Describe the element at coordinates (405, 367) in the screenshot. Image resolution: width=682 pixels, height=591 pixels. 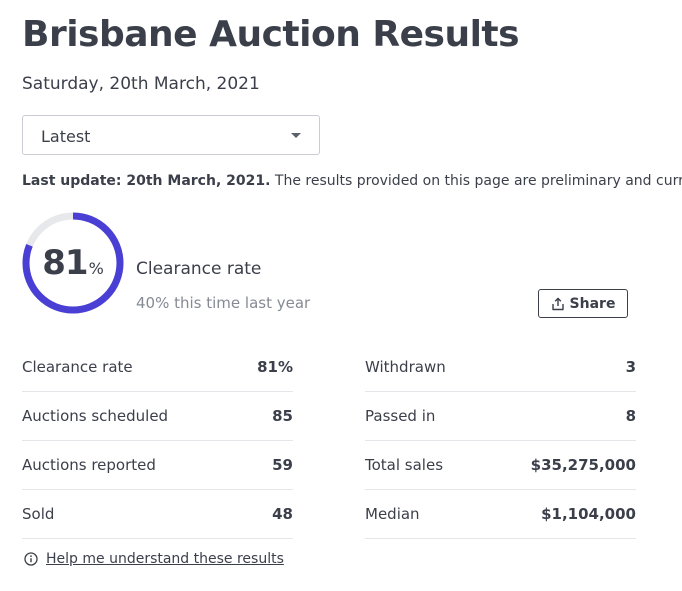
I see `stat-label: Withdrawn` at that location.